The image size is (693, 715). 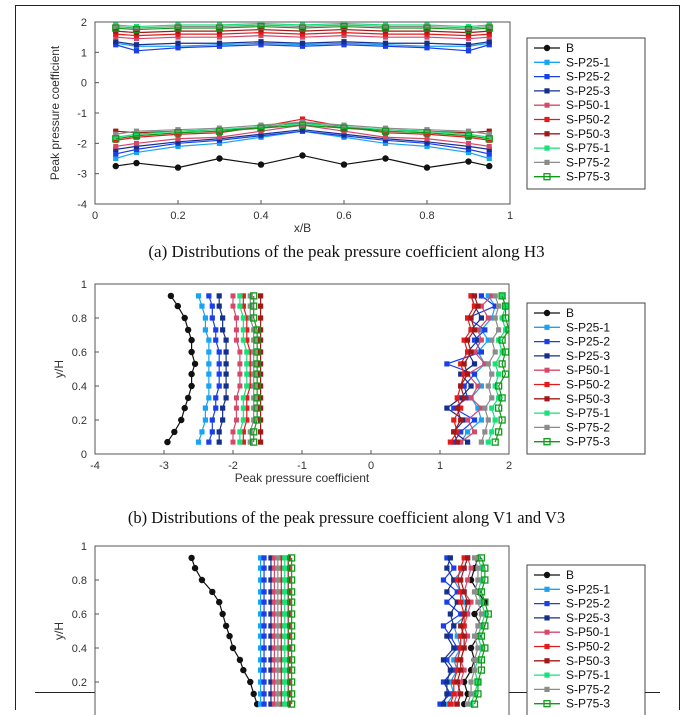 What do you see at coordinates (481, 631) in the screenshot?
I see `series-line` at bounding box center [481, 631].